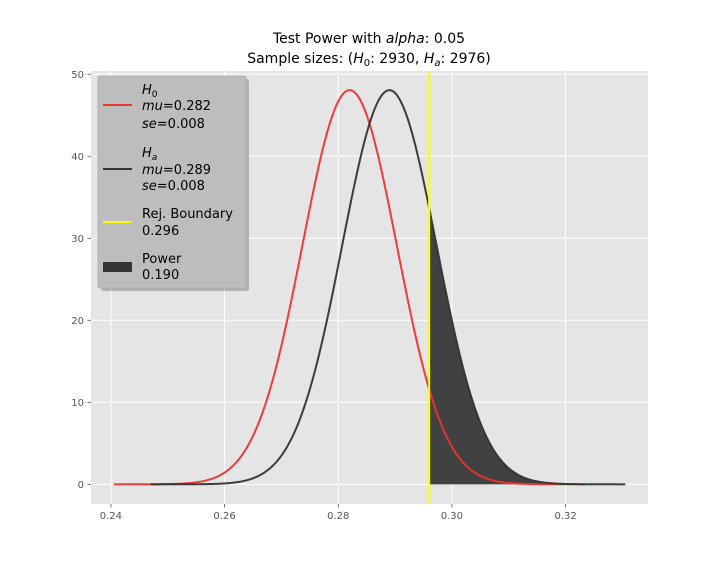  What do you see at coordinates (117, 267) in the screenshot?
I see `legend-power-swatch` at bounding box center [117, 267].